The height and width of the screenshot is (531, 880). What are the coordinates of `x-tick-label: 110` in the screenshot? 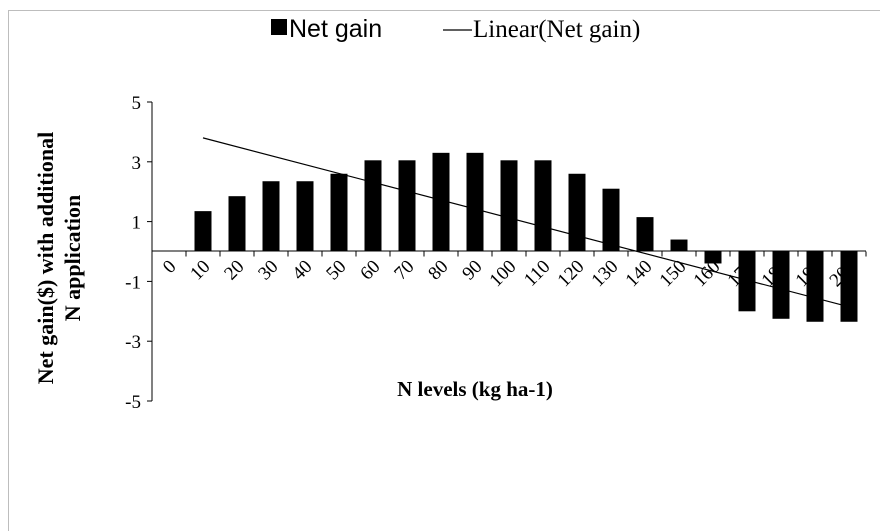 It's located at (537, 273).